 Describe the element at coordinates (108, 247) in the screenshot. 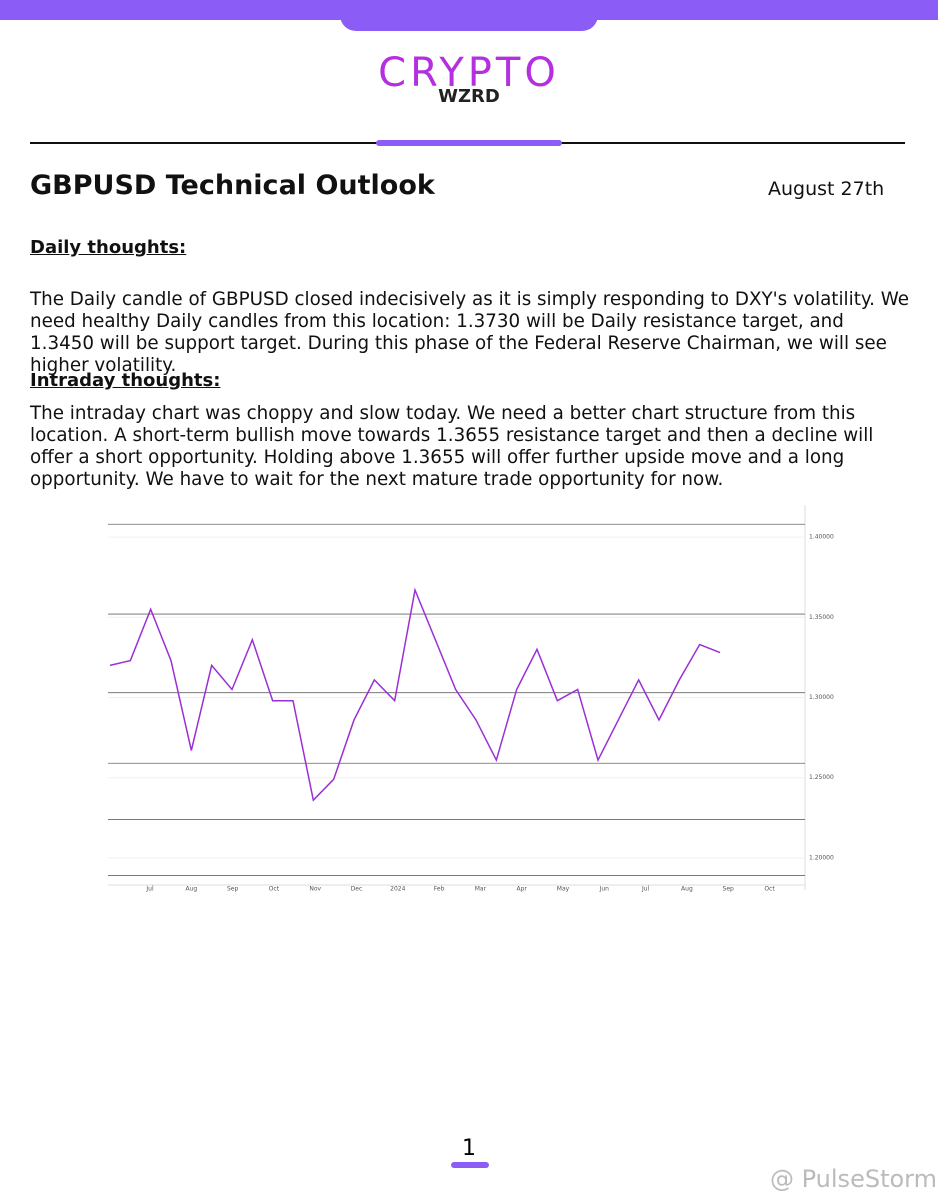

I see `section-heading: Daily thoughts:` at that location.